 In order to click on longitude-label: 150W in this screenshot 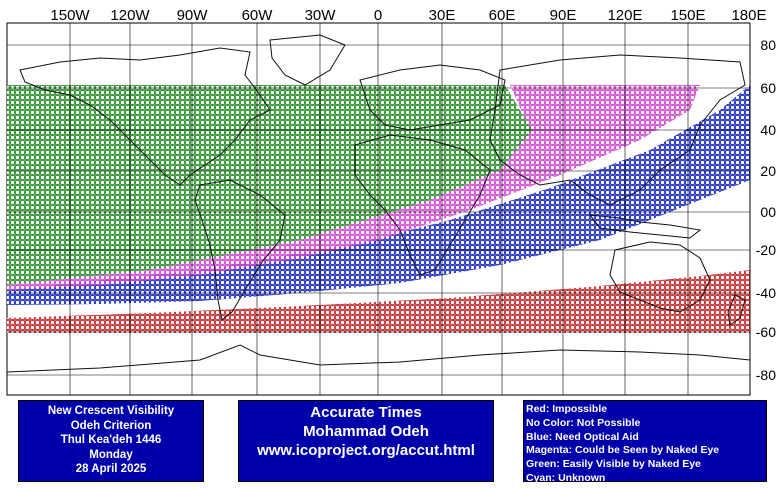, I will do `click(70, 15)`.